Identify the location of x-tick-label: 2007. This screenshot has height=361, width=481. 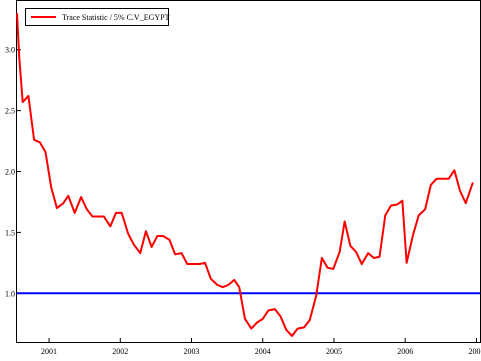
(474, 351).